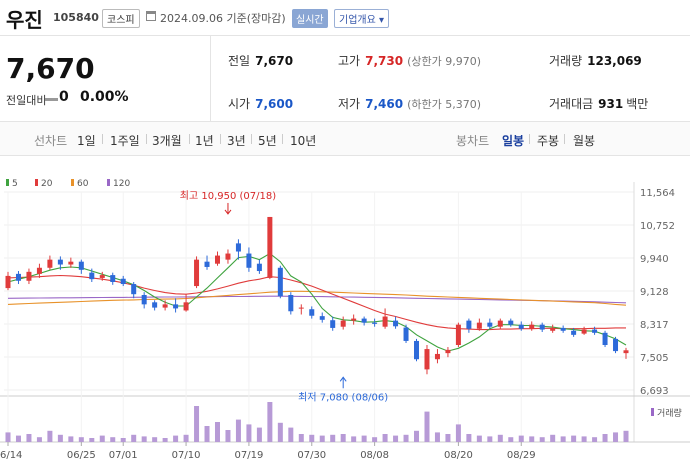  Describe the element at coordinates (513, 141) in the screenshot. I see `tab-daily-candle: 일봉` at that location.